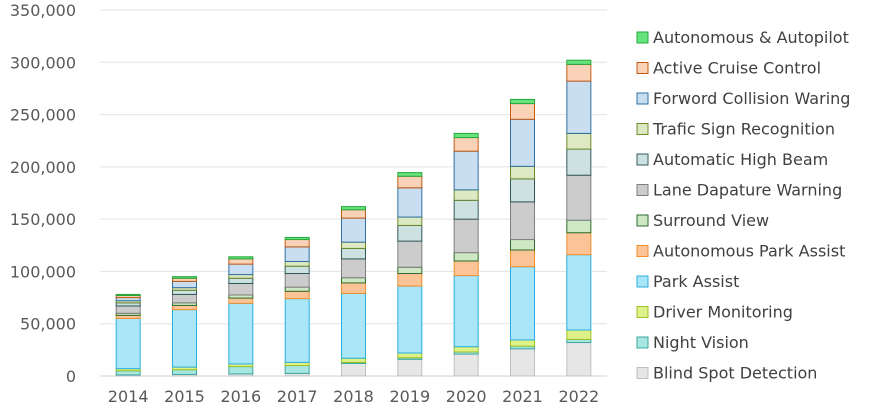  I want to click on bar-stack-2017, so click(297, 306).